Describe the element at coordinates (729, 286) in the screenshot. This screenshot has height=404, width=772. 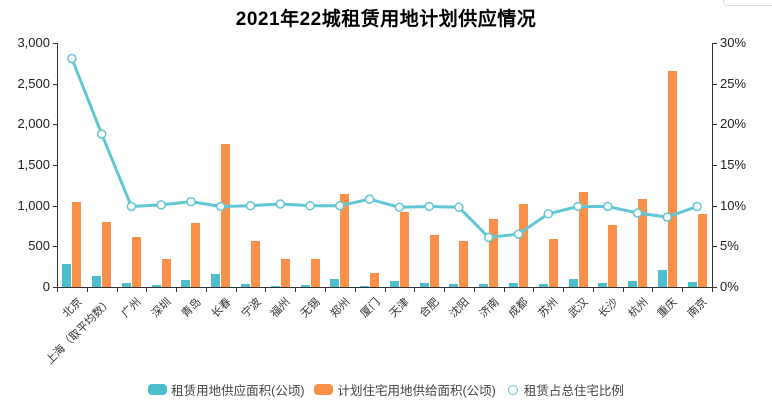
I see `y-axis-right-label: 0%` at that location.